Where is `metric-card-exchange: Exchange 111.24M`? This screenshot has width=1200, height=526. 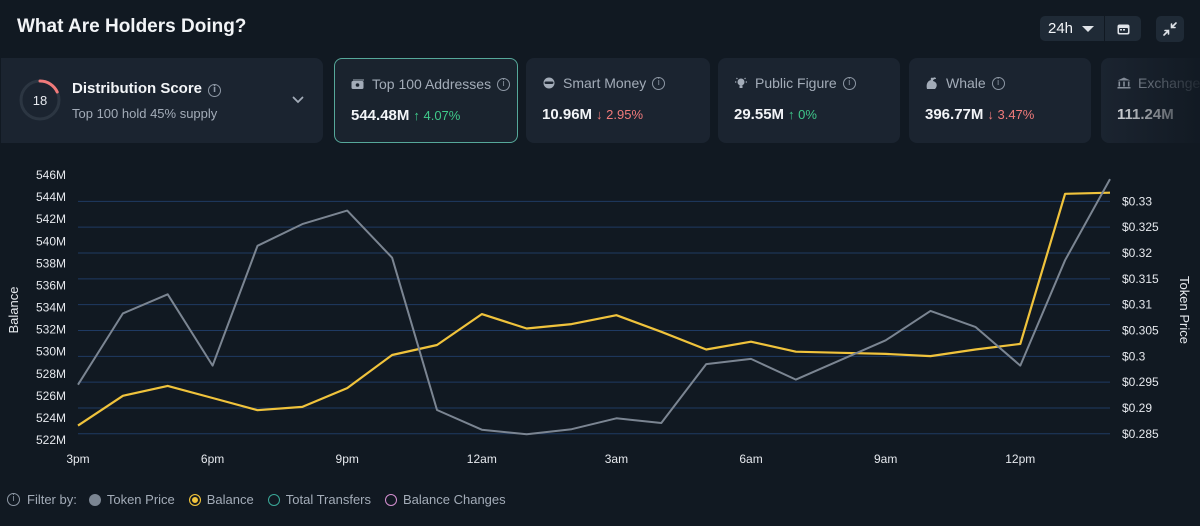 metric-card-exchange: Exchange 111.24M is located at coordinates (1150, 100).